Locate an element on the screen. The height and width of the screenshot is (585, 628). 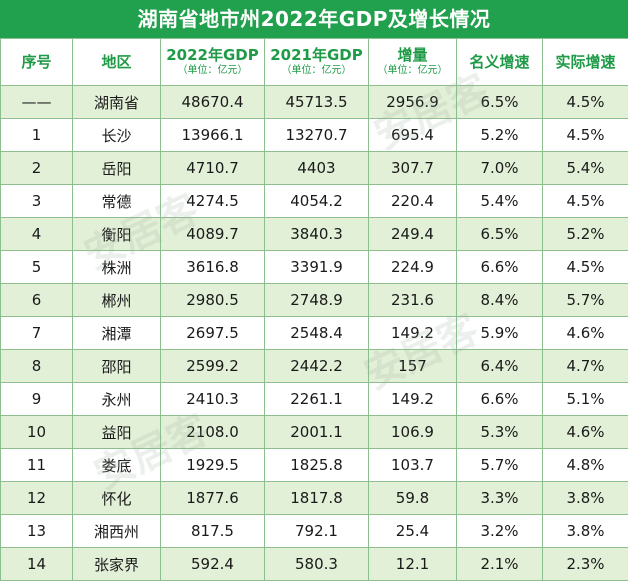
cell-real-growth: 3.8% is located at coordinates (585, 531).